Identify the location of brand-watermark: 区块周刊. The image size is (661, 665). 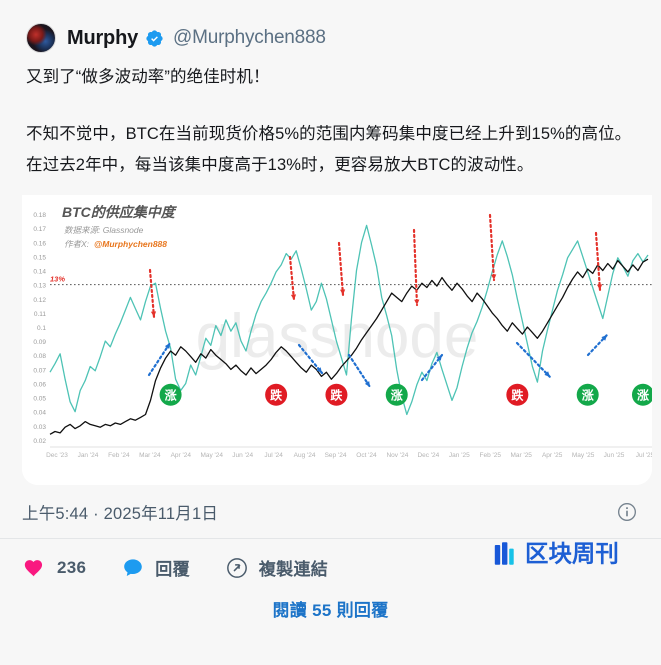
(570, 554).